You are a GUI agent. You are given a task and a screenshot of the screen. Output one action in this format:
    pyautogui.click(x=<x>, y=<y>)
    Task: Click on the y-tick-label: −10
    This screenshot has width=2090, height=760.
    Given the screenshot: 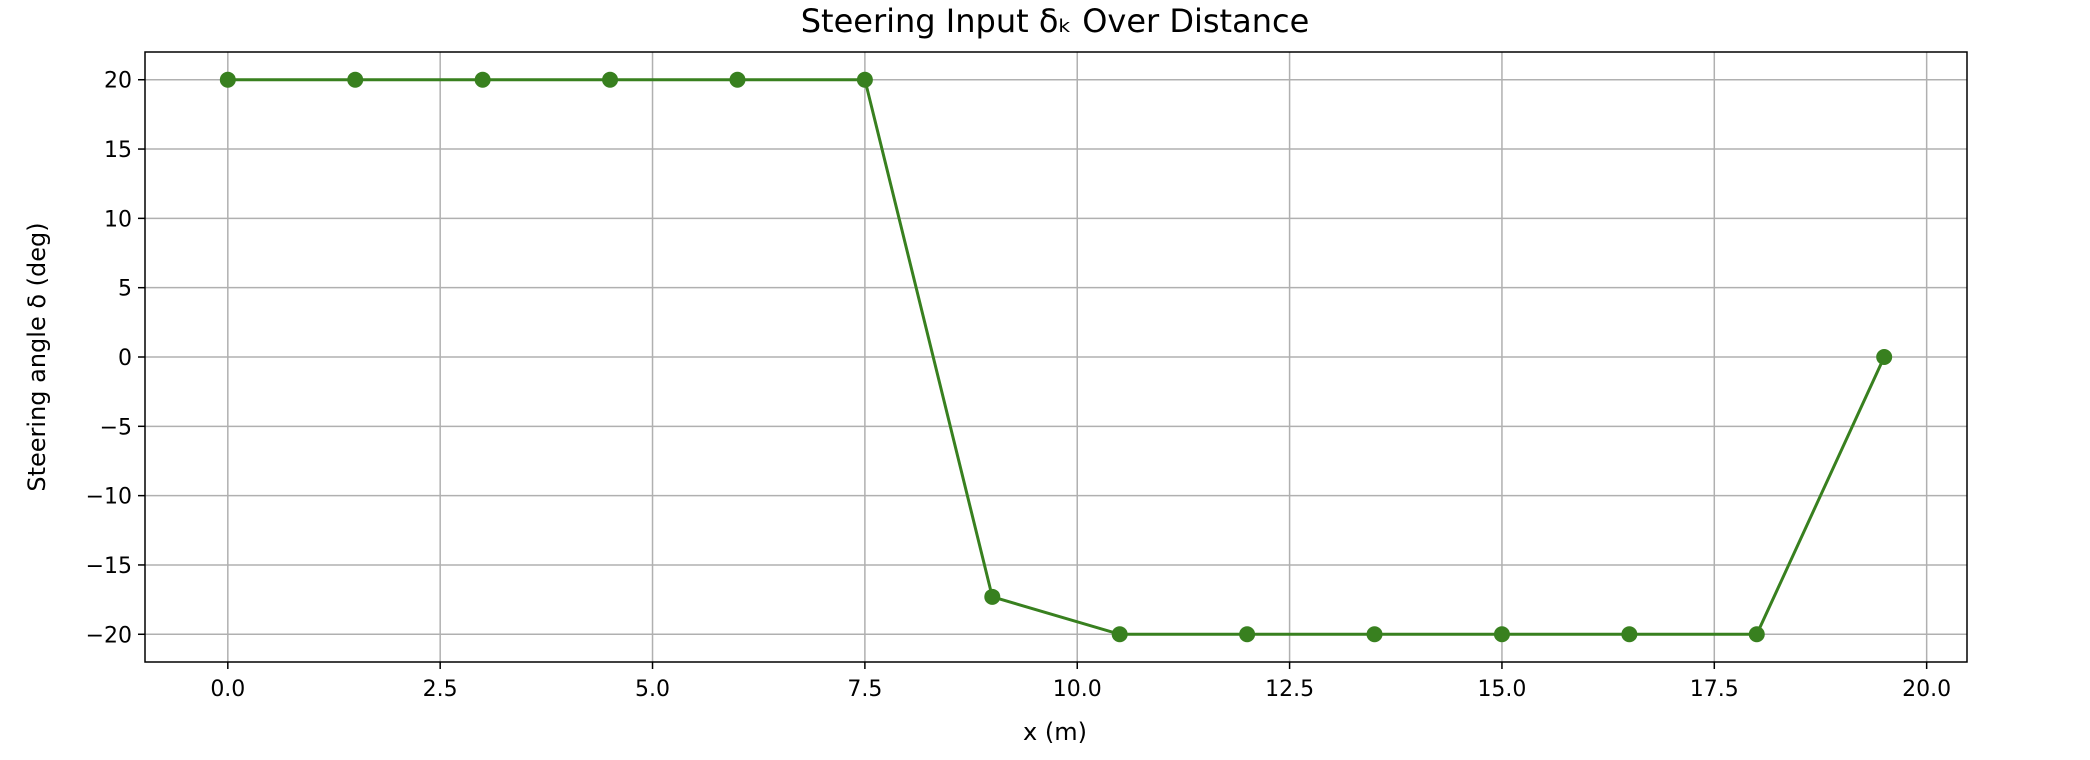 What is the action you would take?
    pyautogui.click(x=109, y=497)
    